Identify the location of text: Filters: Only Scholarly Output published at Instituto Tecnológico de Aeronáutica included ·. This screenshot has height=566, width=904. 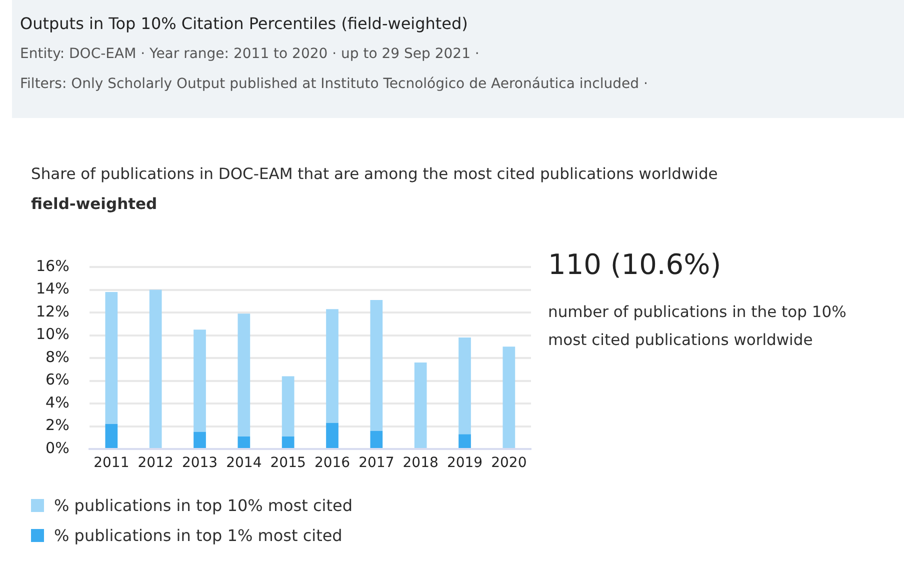
(334, 84).